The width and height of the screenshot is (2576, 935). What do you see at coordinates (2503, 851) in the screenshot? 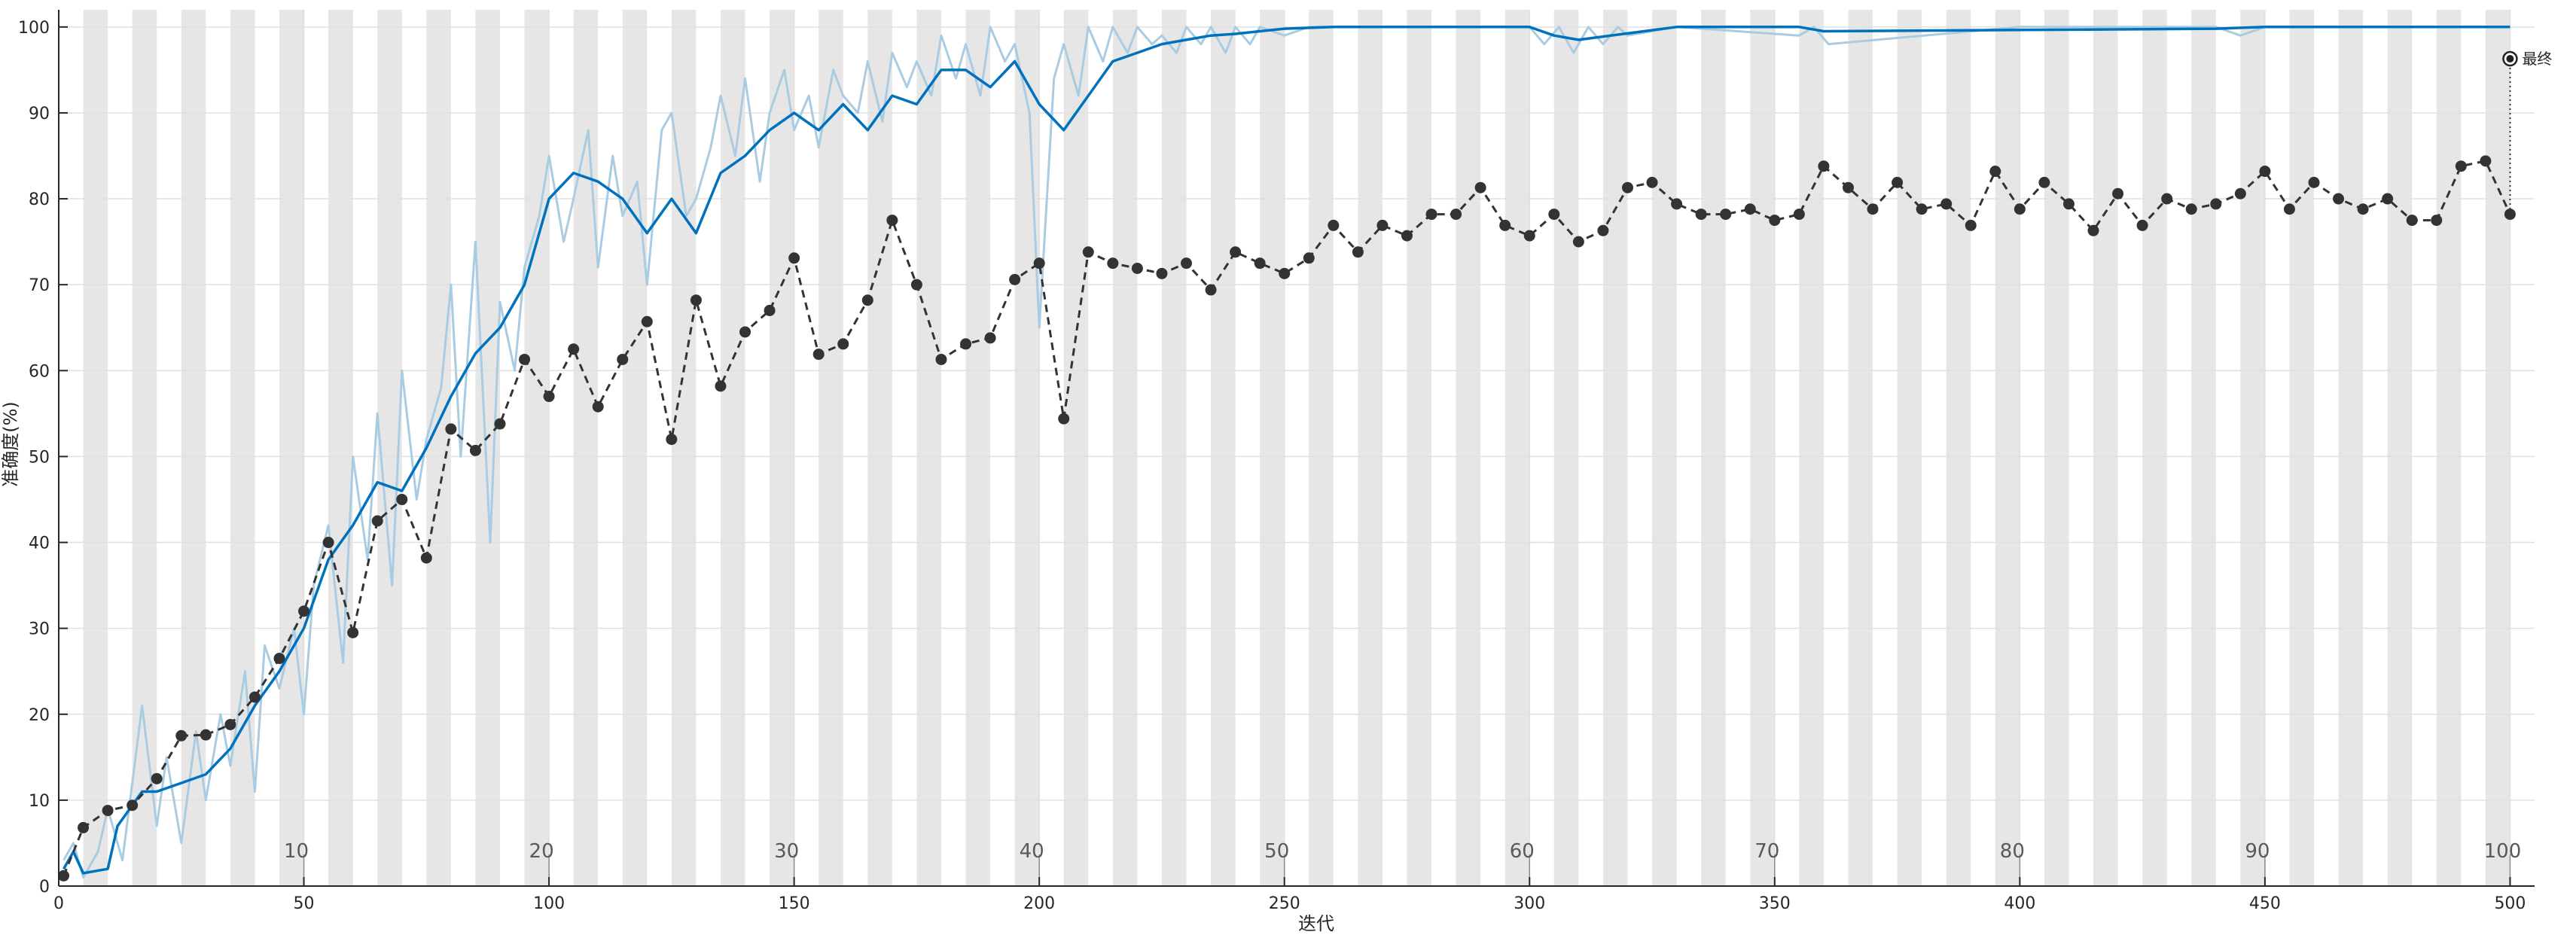
I see `epoch-label: 100` at bounding box center [2503, 851].